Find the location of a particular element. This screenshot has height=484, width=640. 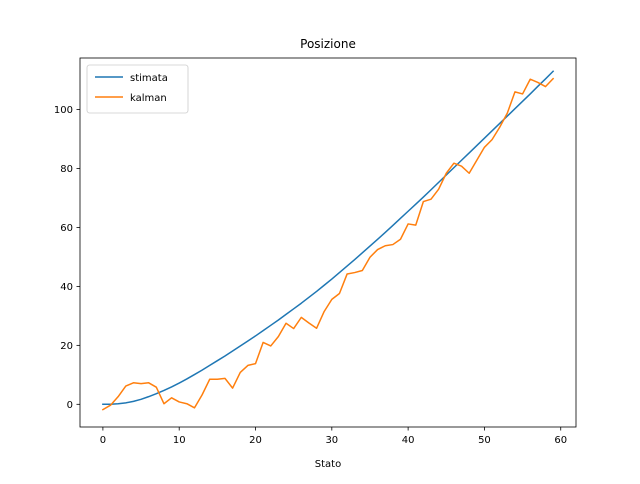

y-tick-label: 60 is located at coordinates (66, 228).